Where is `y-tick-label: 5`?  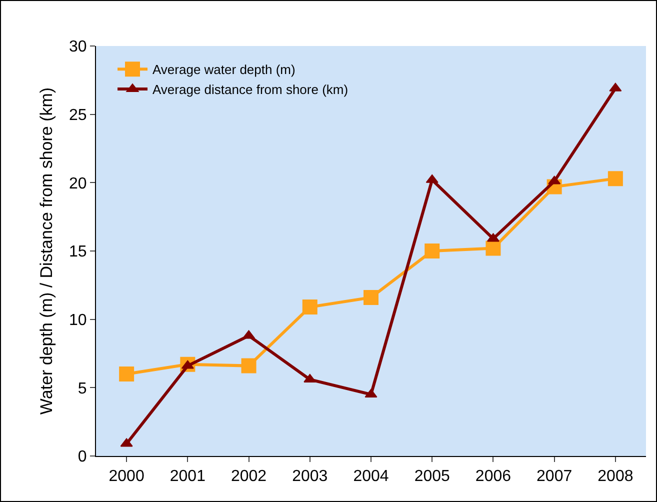
y-tick-label: 5 is located at coordinates (82, 389).